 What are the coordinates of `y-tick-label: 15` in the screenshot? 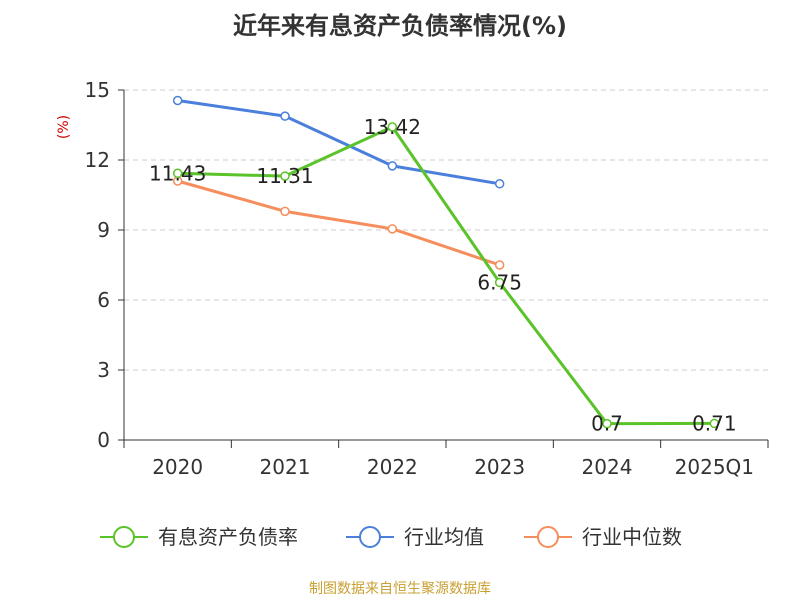 It's located at (97, 90).